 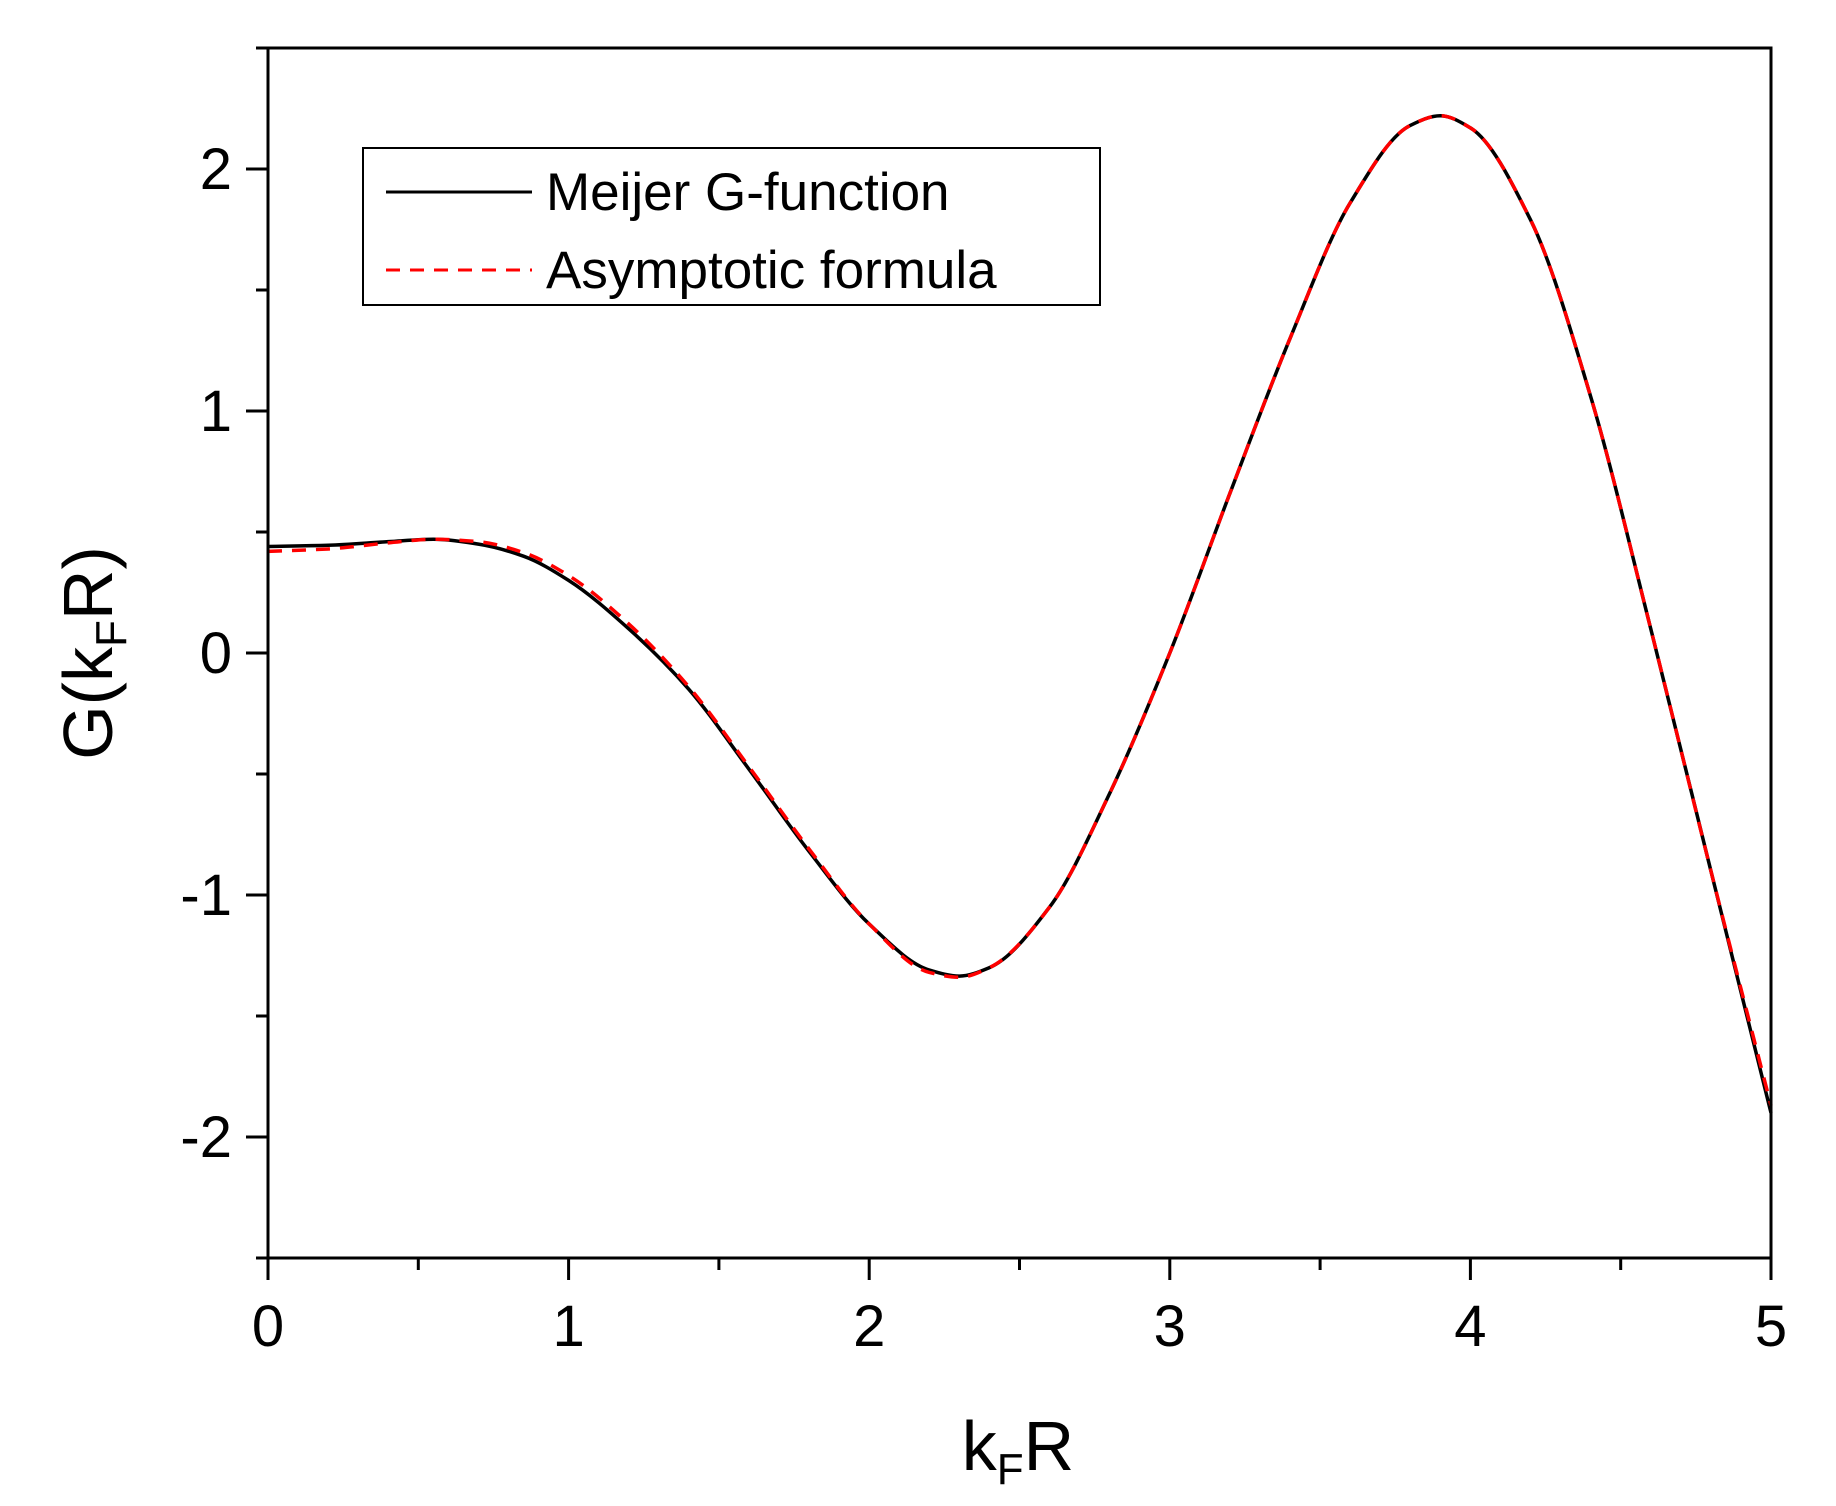 What do you see at coordinates (869, 1326) in the screenshot?
I see `x-tick-label: 2` at bounding box center [869, 1326].